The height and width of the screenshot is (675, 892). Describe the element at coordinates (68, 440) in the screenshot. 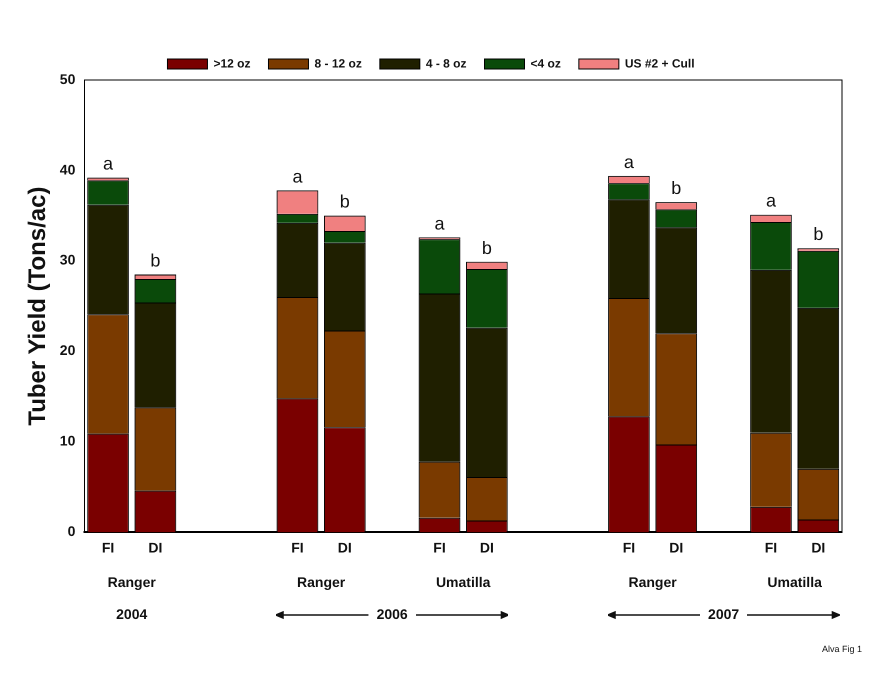

I see `y-tick-label: 10` at that location.